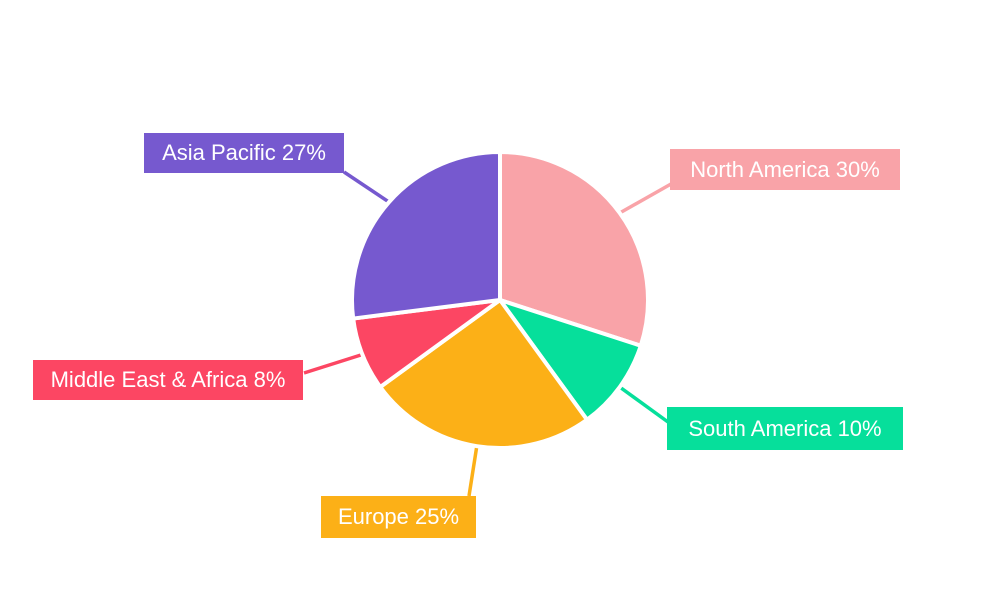 This screenshot has width=1000, height=600. What do you see at coordinates (244, 153) in the screenshot?
I see `label-asia-pacific: Asia Pacific 27%` at bounding box center [244, 153].